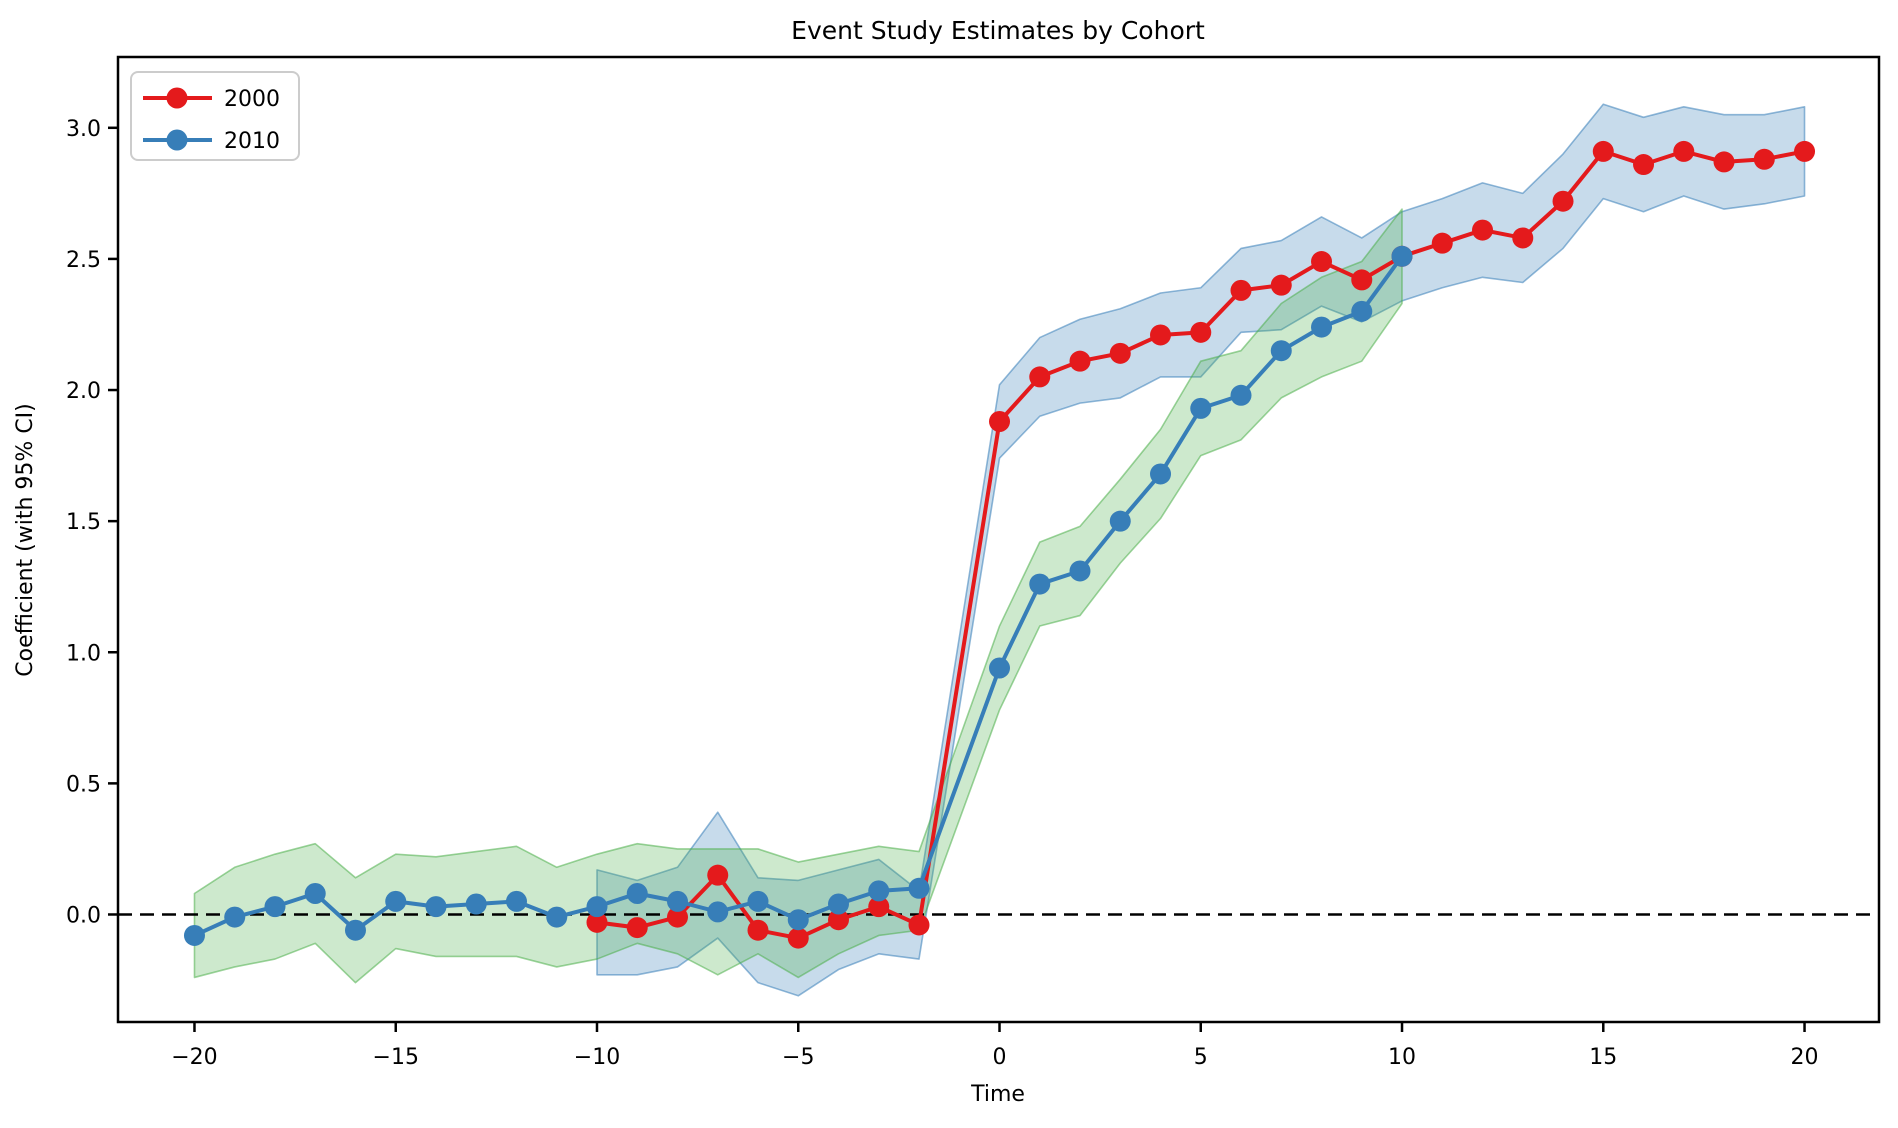 This screenshot has height=1128, width=1898. What do you see at coordinates (1805, 151) in the screenshot?
I see `data-point-2000-t20` at bounding box center [1805, 151].